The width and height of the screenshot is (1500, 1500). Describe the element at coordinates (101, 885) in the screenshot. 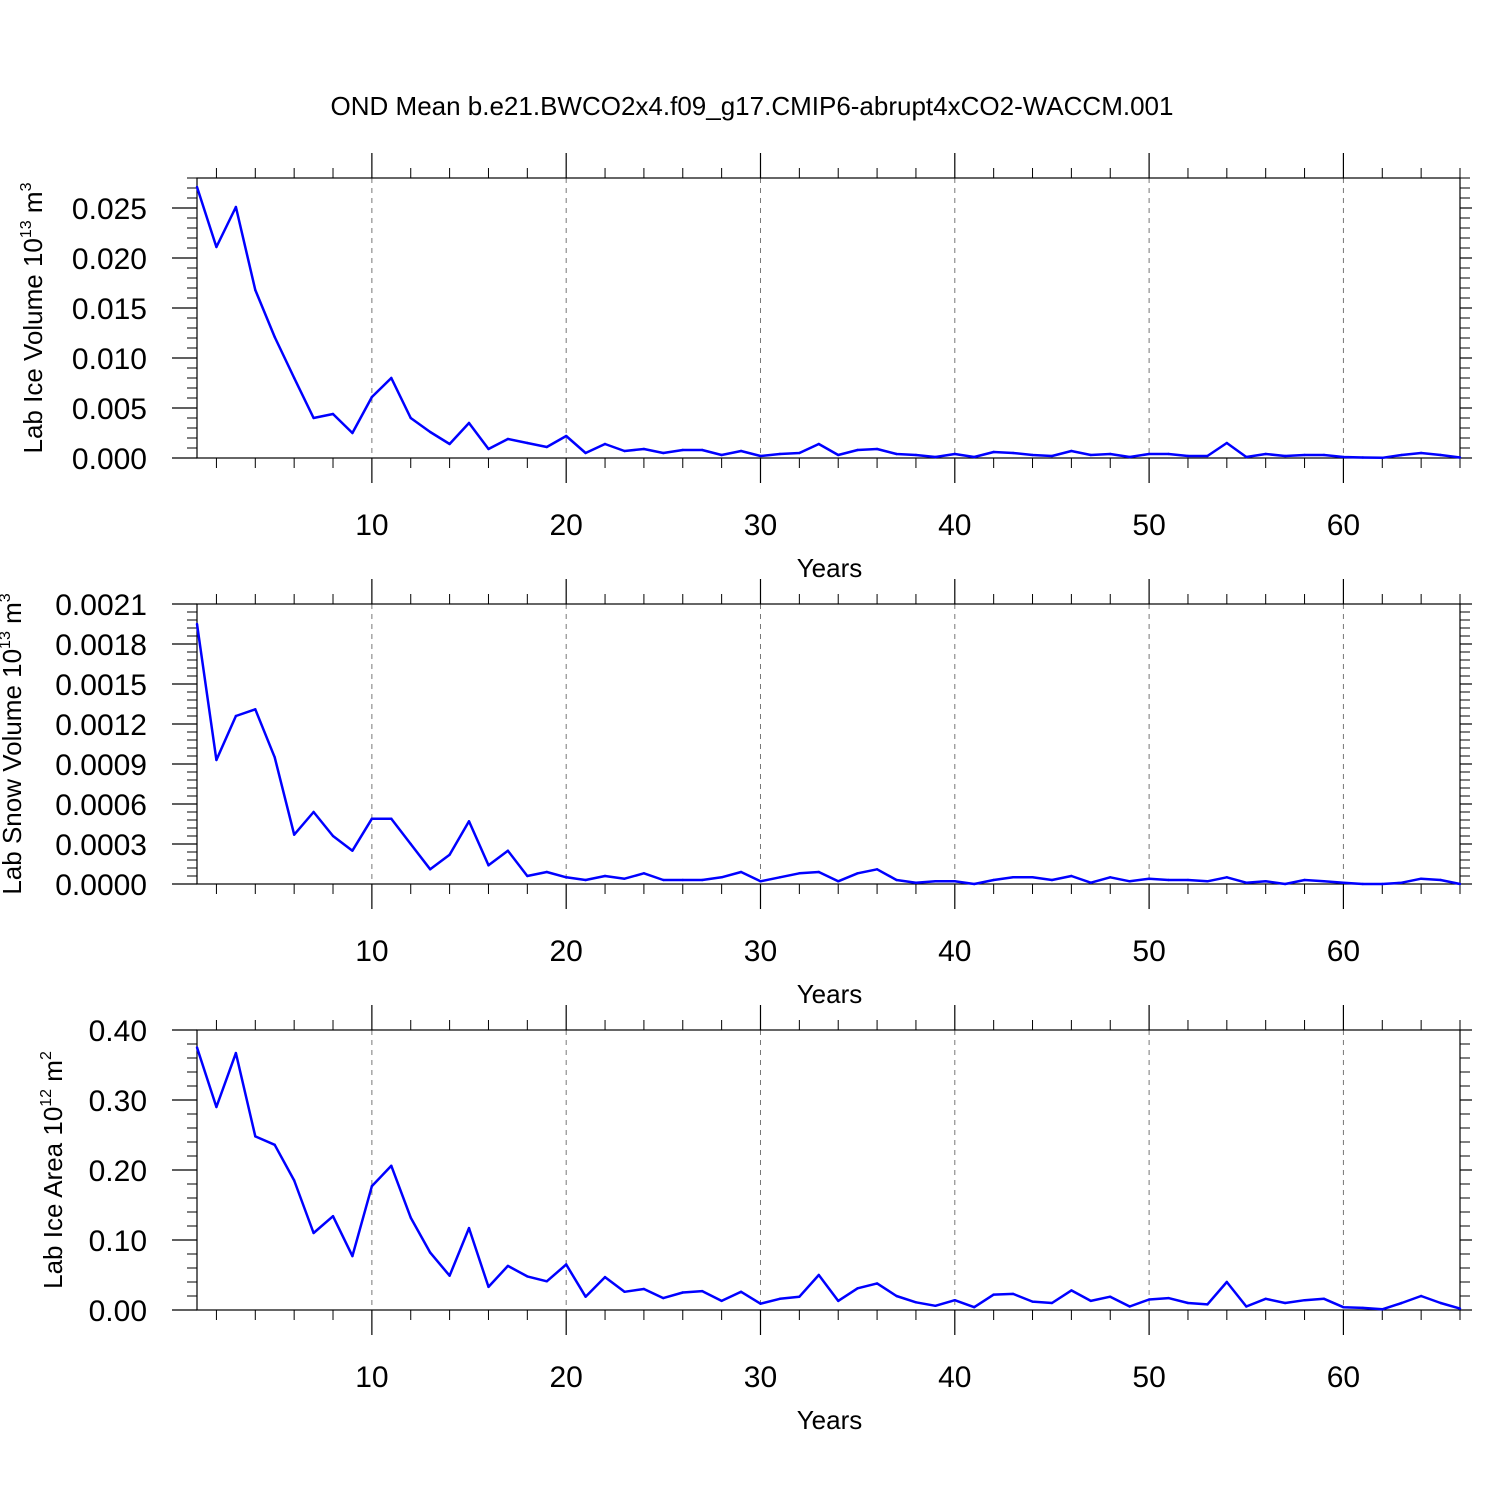

I see `y-tick-label: 0.0000` at that location.